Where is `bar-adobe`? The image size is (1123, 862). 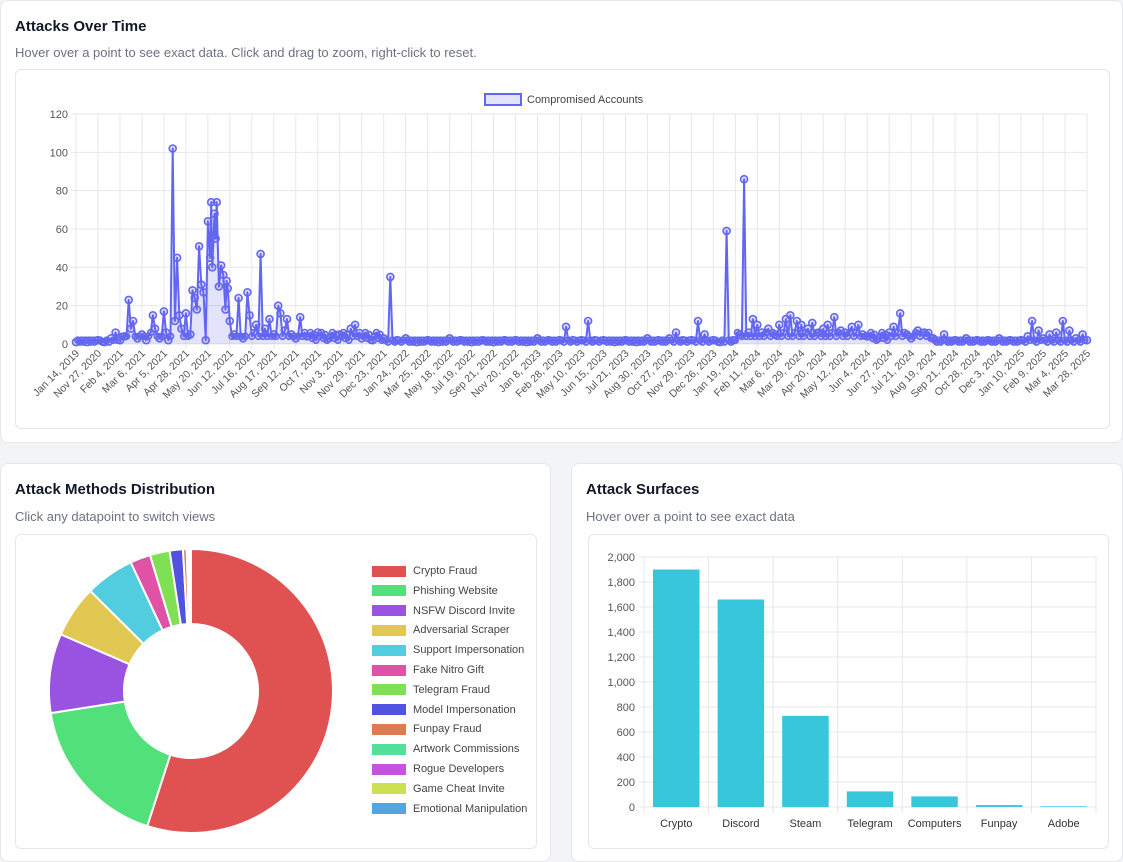
bar-adobe is located at coordinates (1064, 807).